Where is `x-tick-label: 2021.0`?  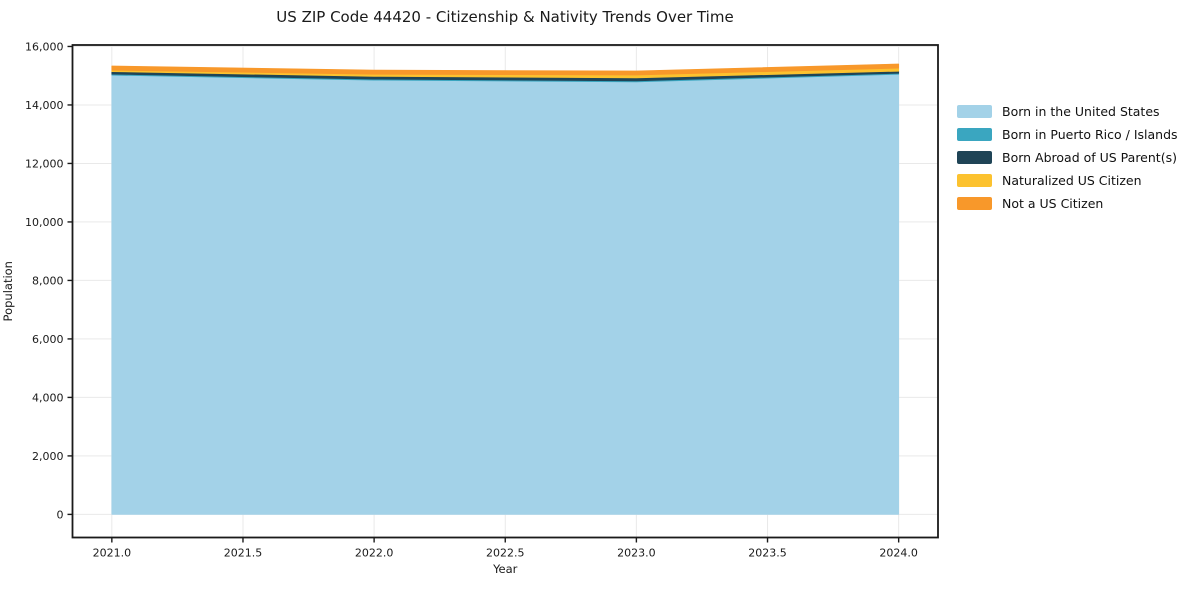 x-tick-label: 2021.0 is located at coordinates (112, 553).